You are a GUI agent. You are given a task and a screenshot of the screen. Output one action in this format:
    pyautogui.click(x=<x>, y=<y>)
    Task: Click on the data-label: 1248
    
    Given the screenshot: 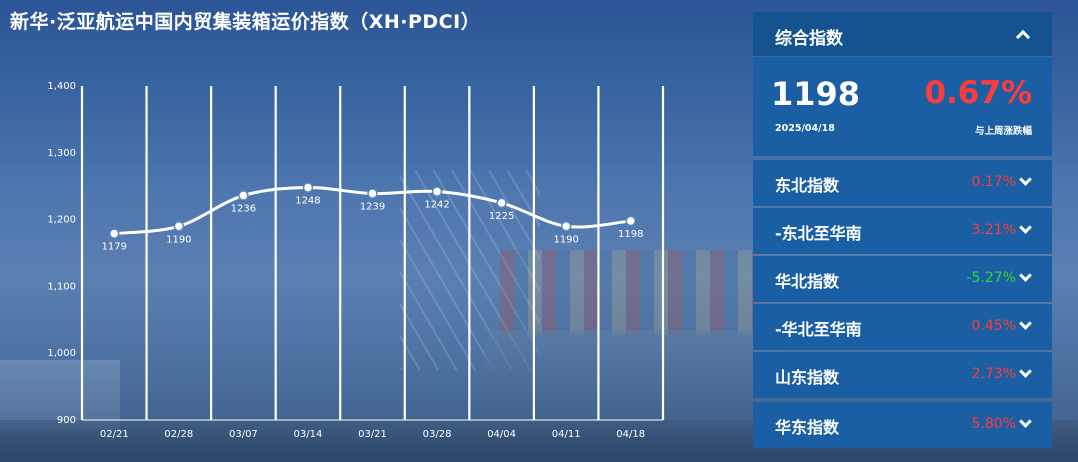 What is the action you would take?
    pyautogui.click(x=307, y=201)
    